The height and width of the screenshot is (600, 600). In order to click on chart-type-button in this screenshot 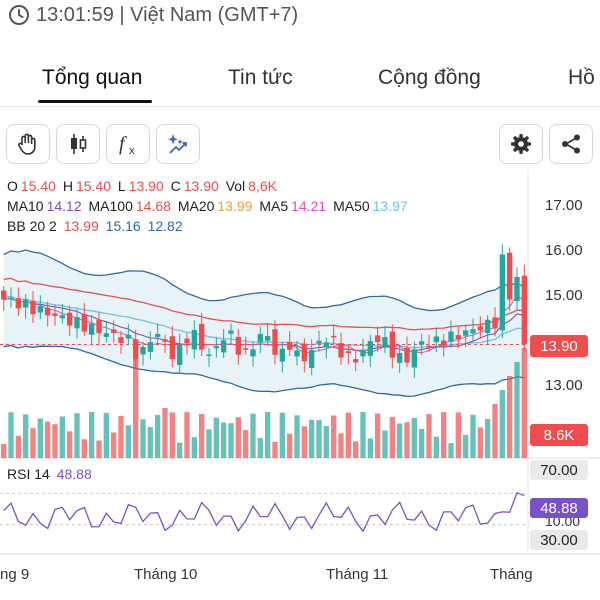, I will do `click(78, 144)`.